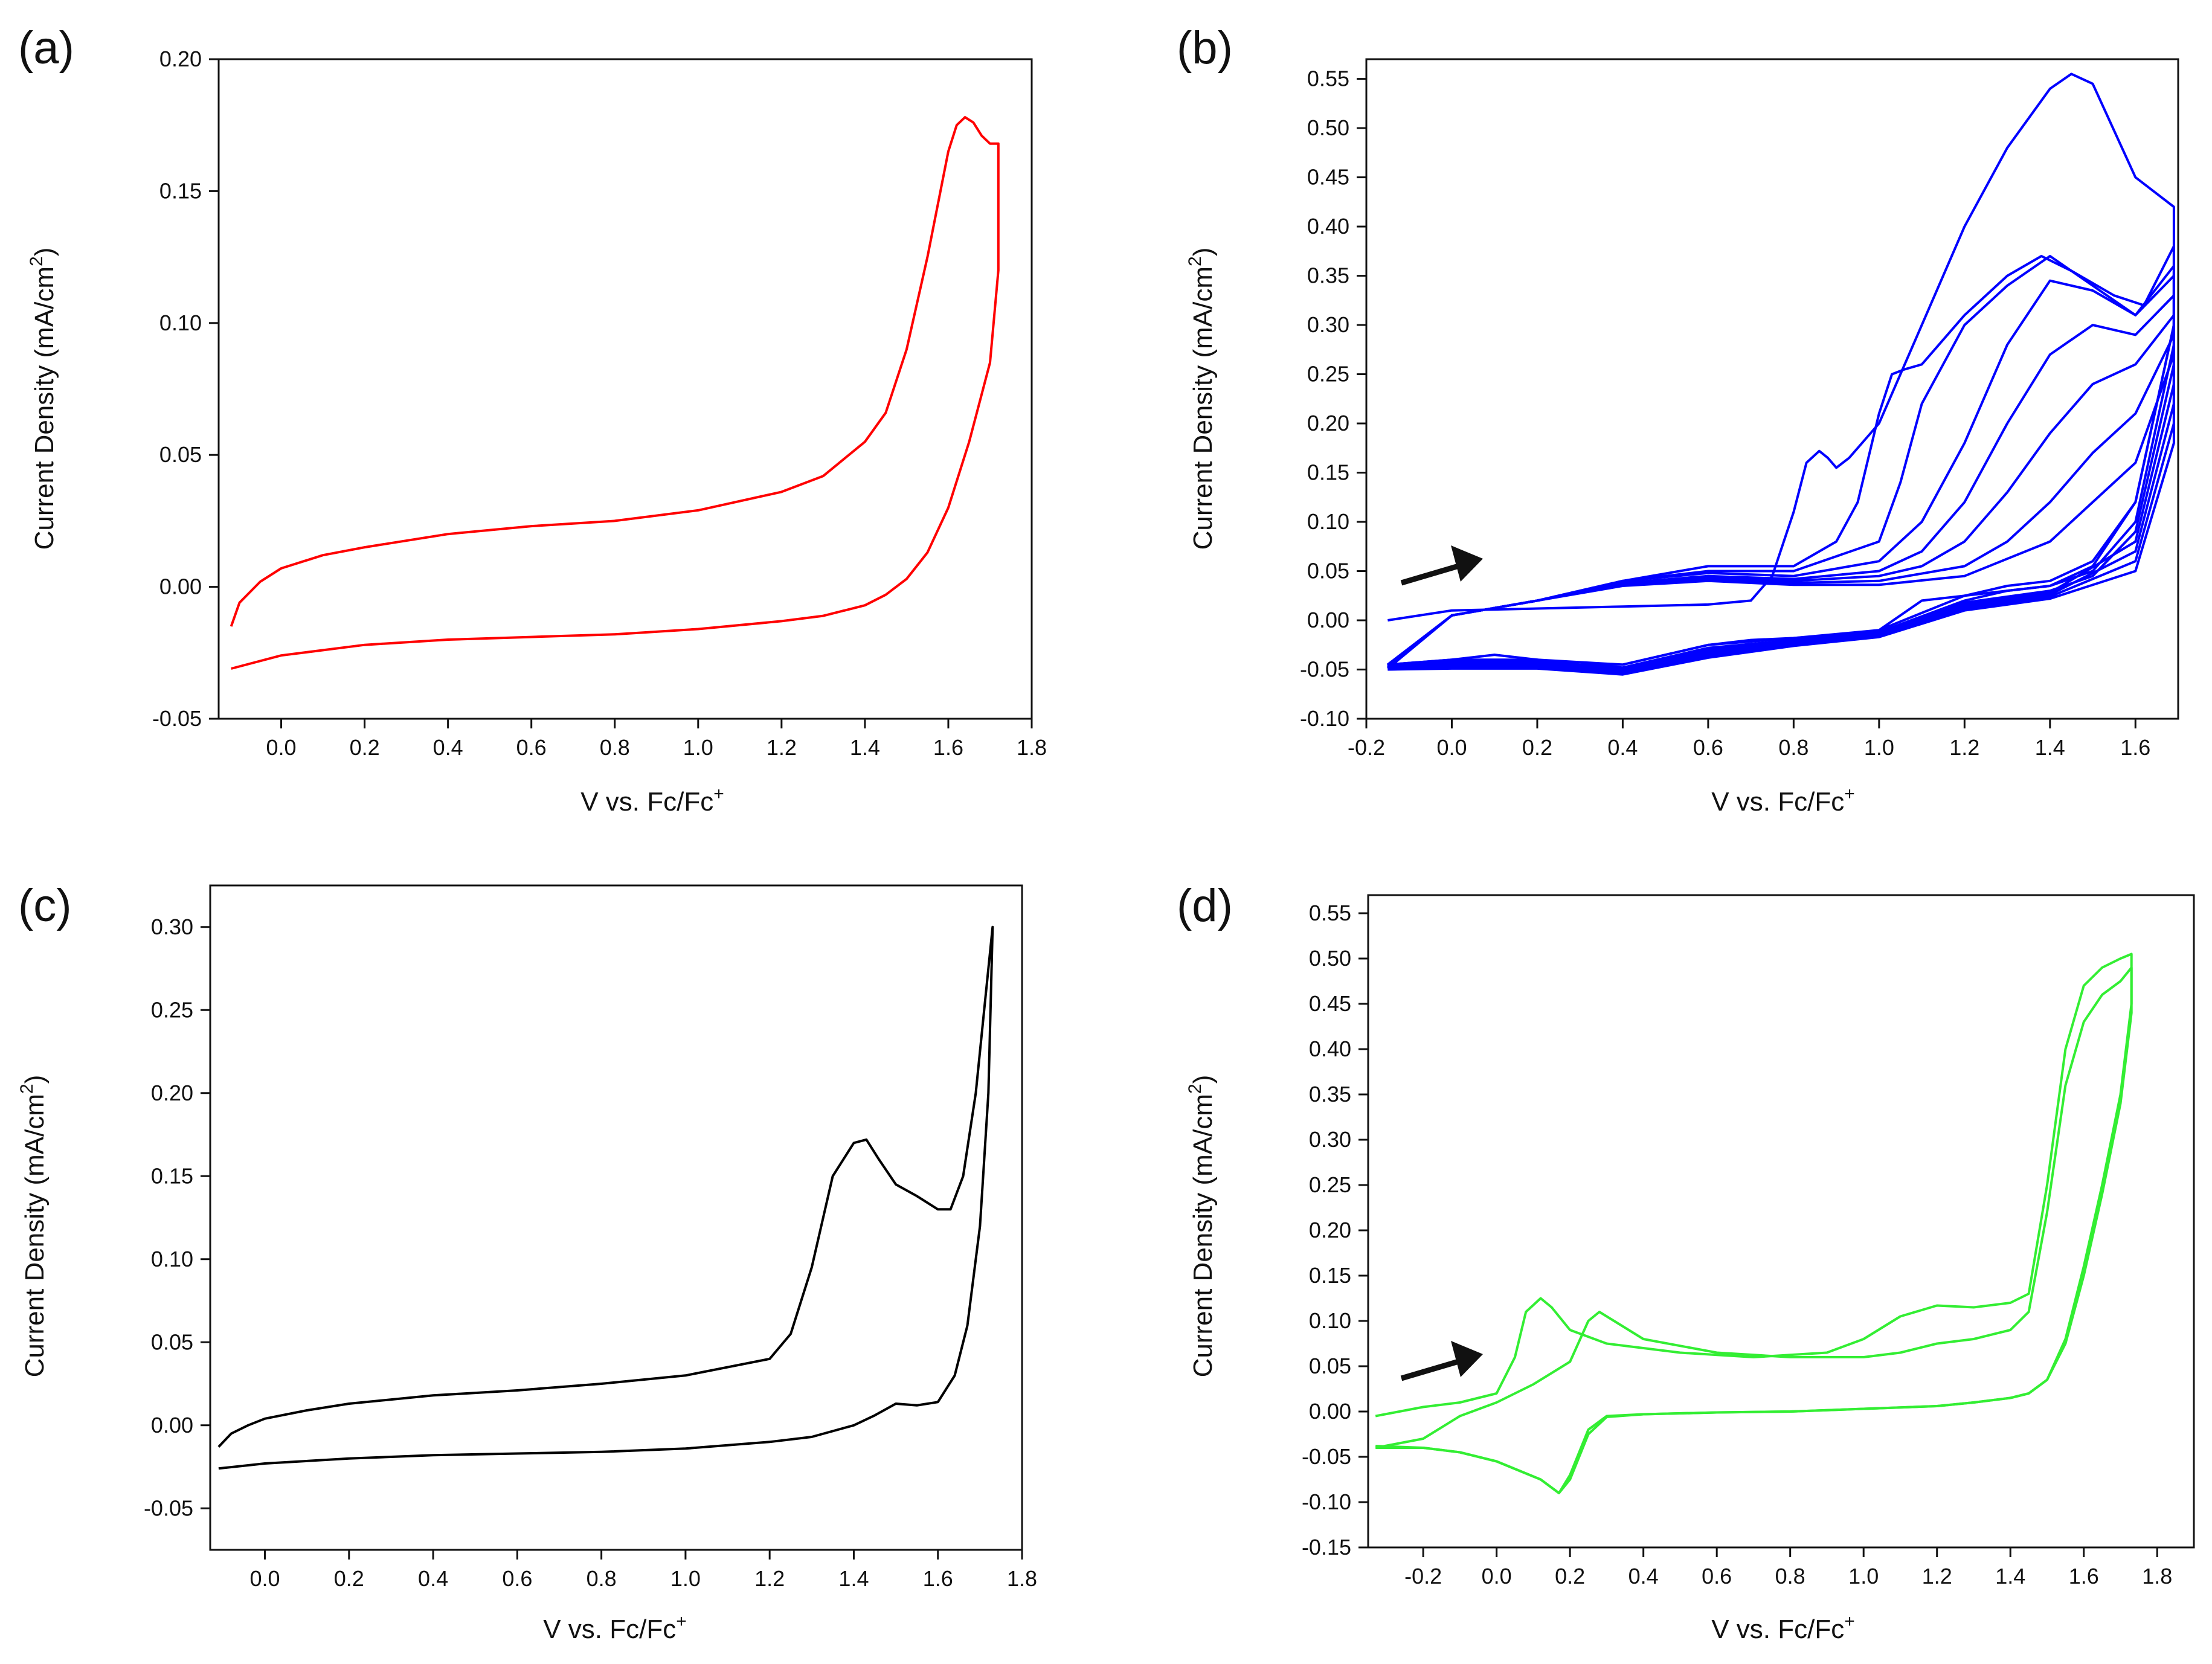  Describe the element at coordinates (1205, 48) in the screenshot. I see `panel-label: (b)` at that location.